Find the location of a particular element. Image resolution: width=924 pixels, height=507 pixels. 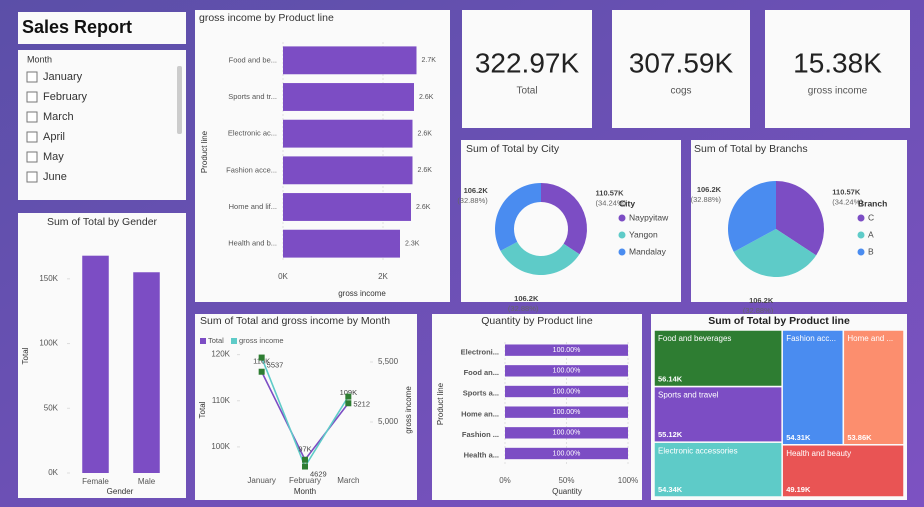

cell-label: Sports and travel is located at coordinates (688, 395).